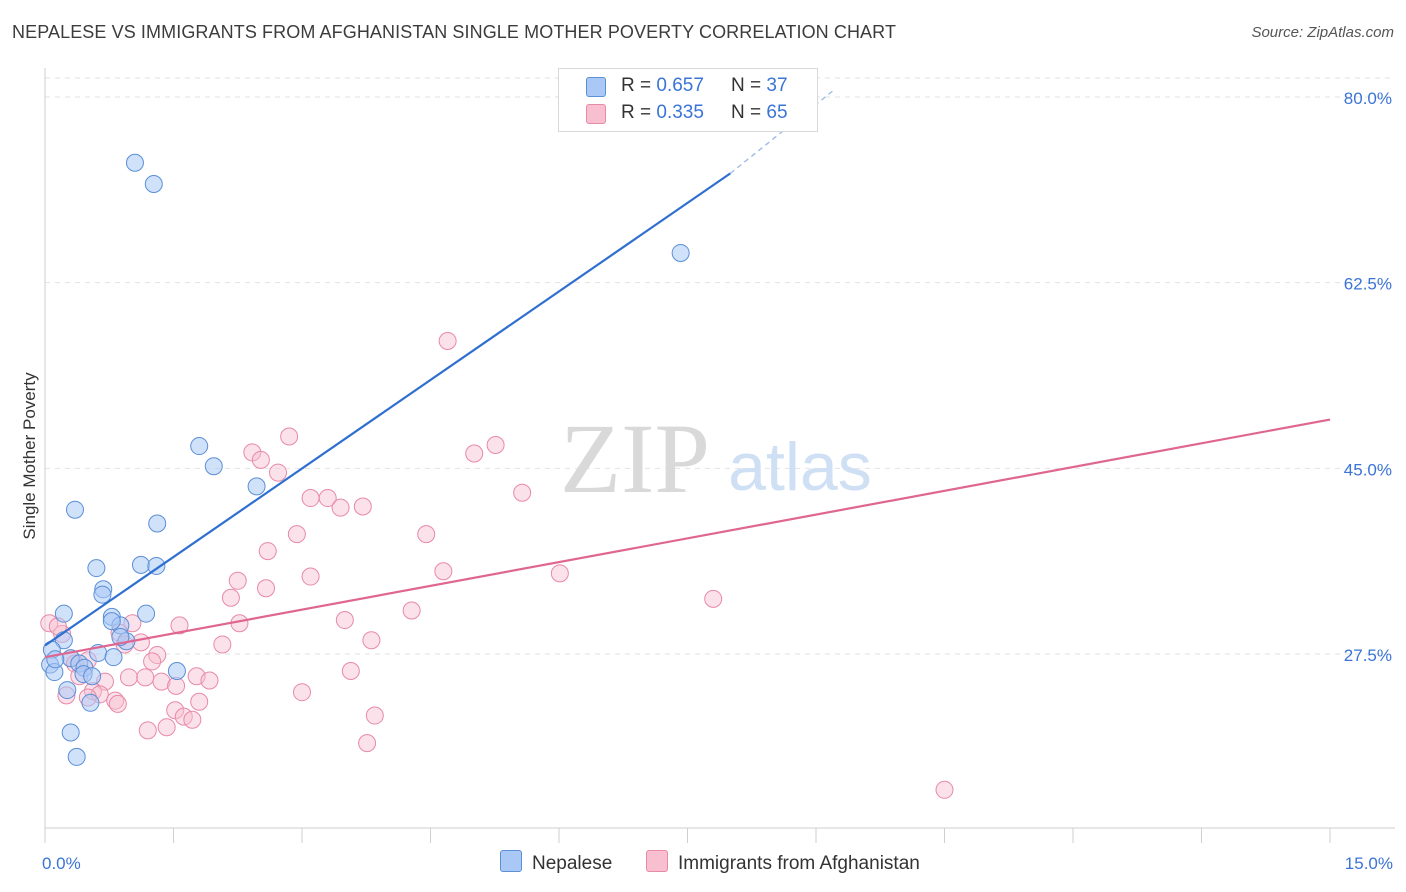  What do you see at coordinates (1369, 863) in the screenshot?
I see `x-tick-label: 15.0%` at bounding box center [1369, 863].